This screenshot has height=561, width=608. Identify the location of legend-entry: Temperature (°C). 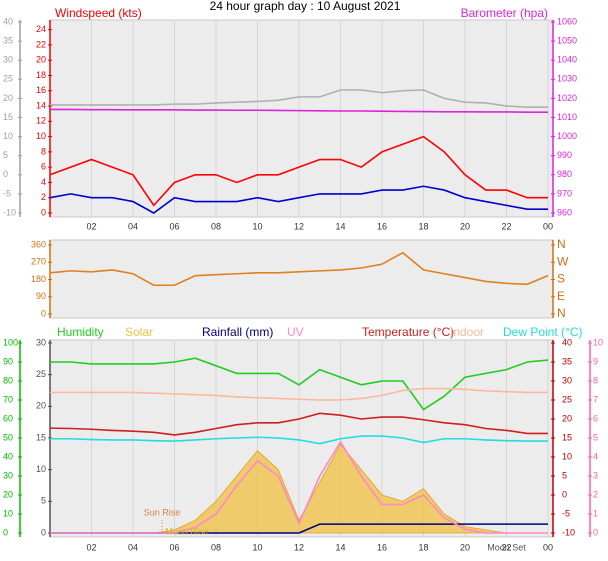
(408, 332).